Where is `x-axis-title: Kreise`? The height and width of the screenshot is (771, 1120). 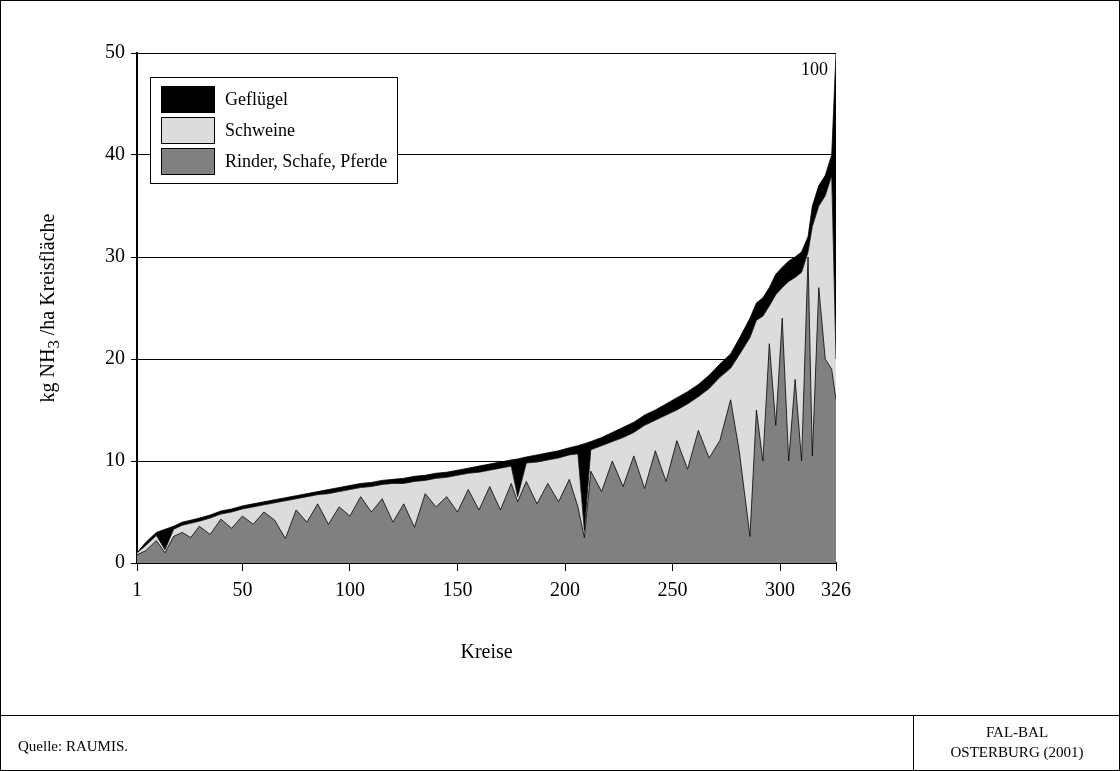
x-axis-title: Kreise is located at coordinates (486, 651).